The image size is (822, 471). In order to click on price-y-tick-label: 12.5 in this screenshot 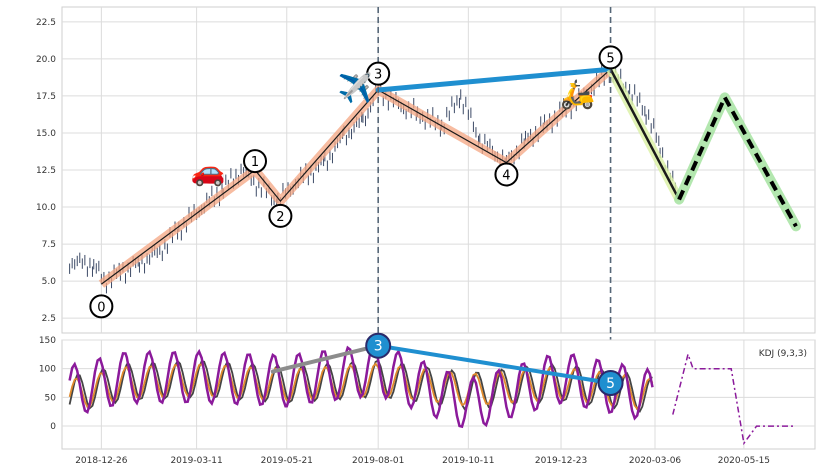, I will do `click(46, 171)`.